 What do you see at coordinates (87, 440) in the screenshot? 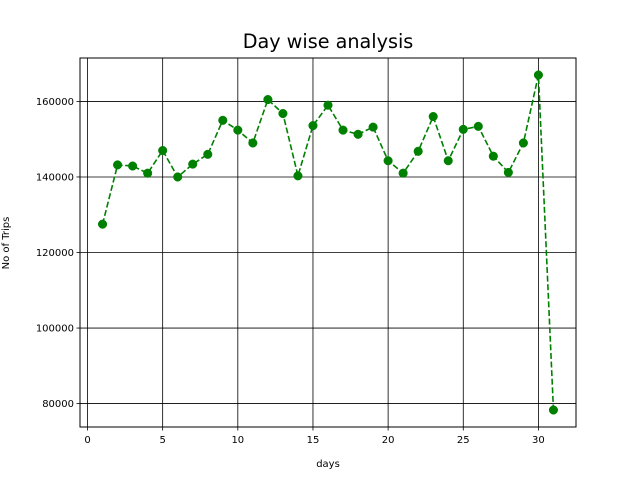
I see `x-tick-label: 0` at bounding box center [87, 440].